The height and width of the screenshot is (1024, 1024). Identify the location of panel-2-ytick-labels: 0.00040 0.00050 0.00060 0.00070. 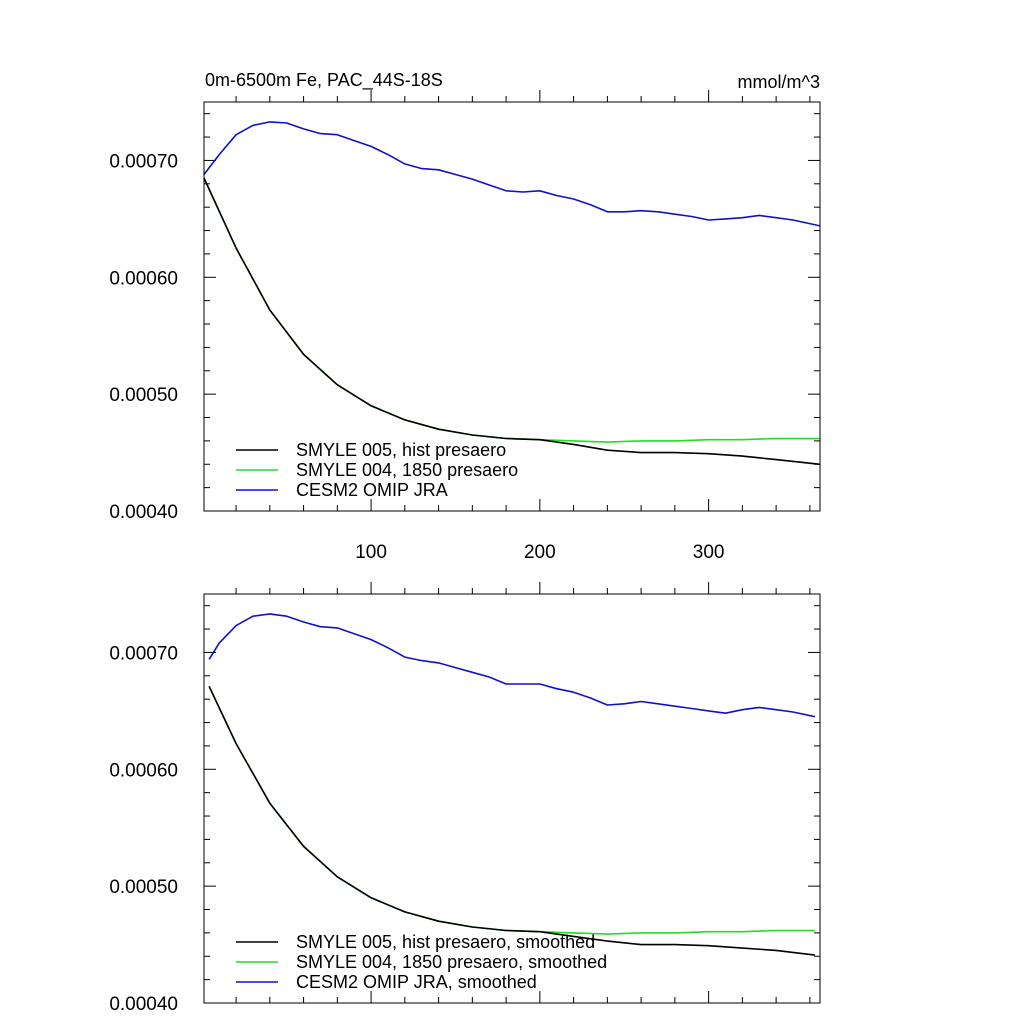
(143, 829).